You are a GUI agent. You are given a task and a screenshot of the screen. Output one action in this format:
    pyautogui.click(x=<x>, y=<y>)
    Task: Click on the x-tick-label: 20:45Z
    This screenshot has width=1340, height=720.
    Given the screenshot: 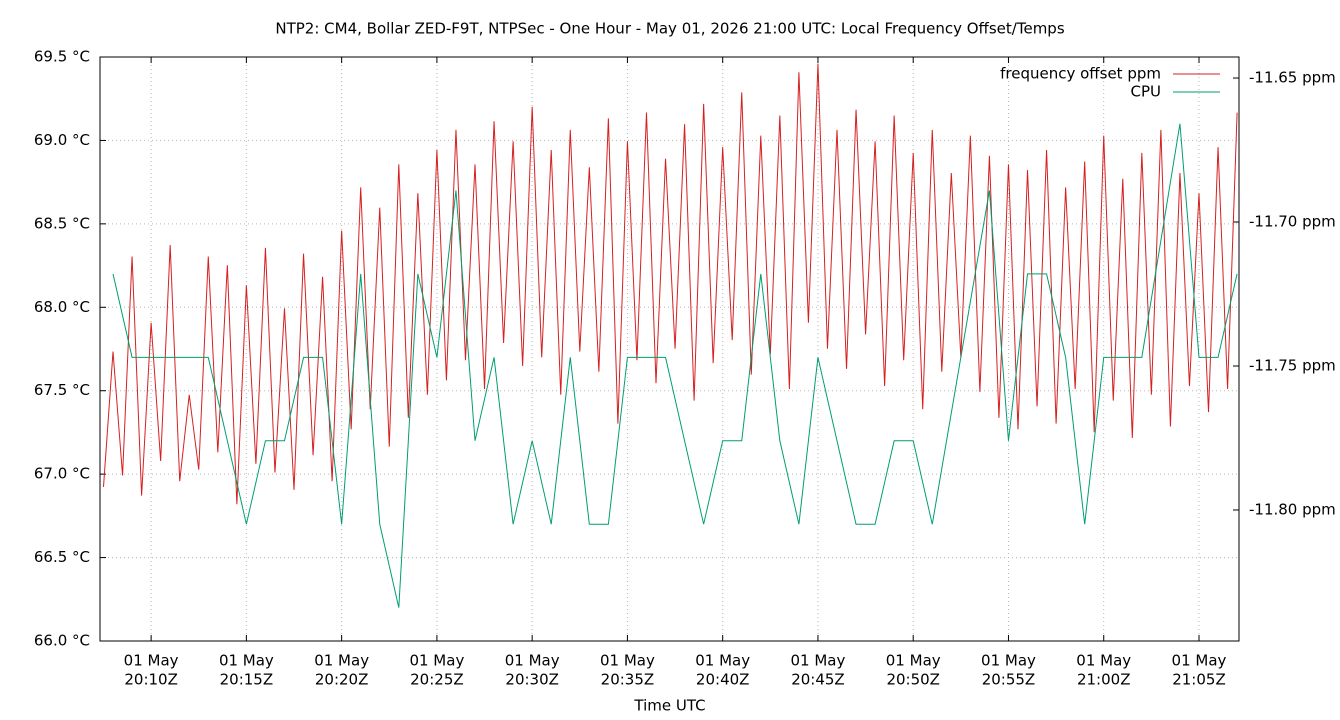 What is the action you would take?
    pyautogui.click(x=818, y=680)
    